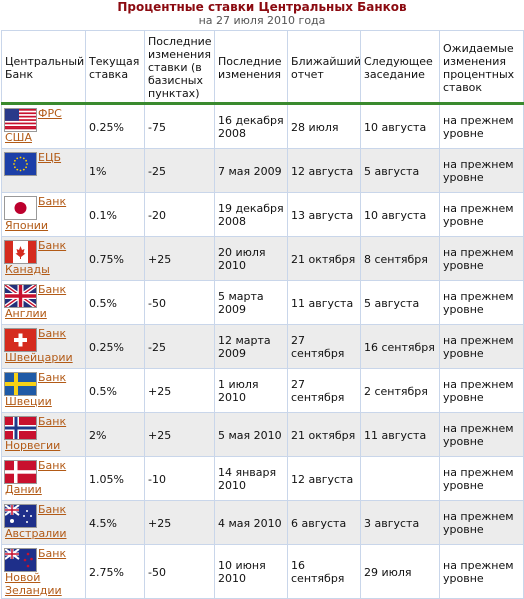 The height and width of the screenshot is (599, 524). Describe the element at coordinates (251, 346) in the screenshot. I see `last-change-cell: 12 марта 2009` at that location.